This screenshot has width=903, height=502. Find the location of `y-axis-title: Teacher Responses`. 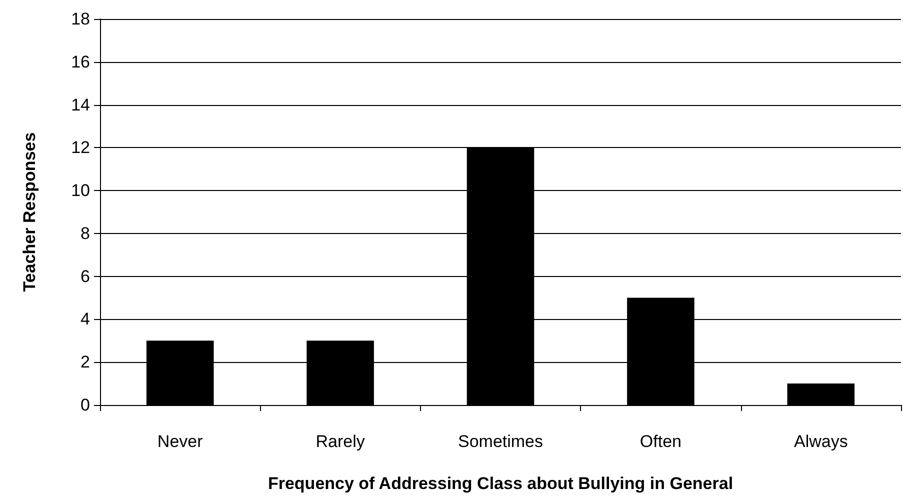

y-axis-title: Teacher Responses is located at coordinates (29, 212).